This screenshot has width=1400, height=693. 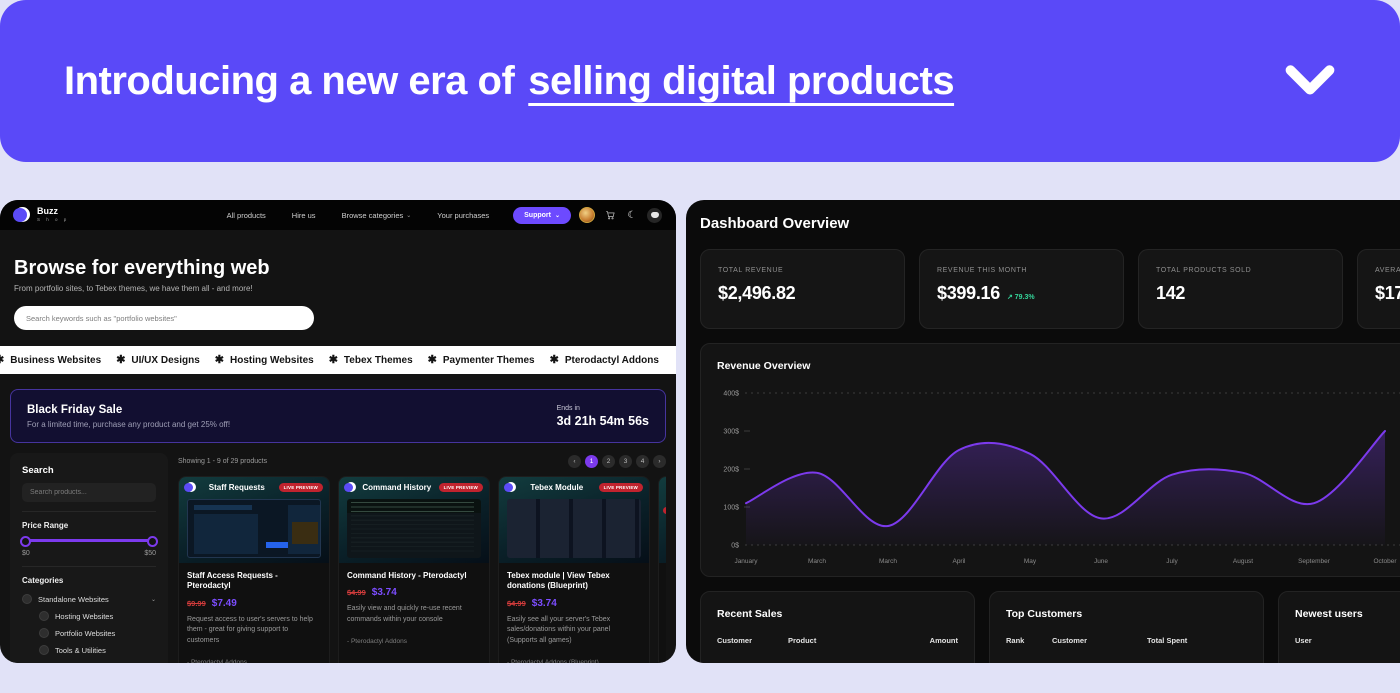 What do you see at coordinates (1171, 293) in the screenshot?
I see `stat-value: 142` at bounding box center [1171, 293].